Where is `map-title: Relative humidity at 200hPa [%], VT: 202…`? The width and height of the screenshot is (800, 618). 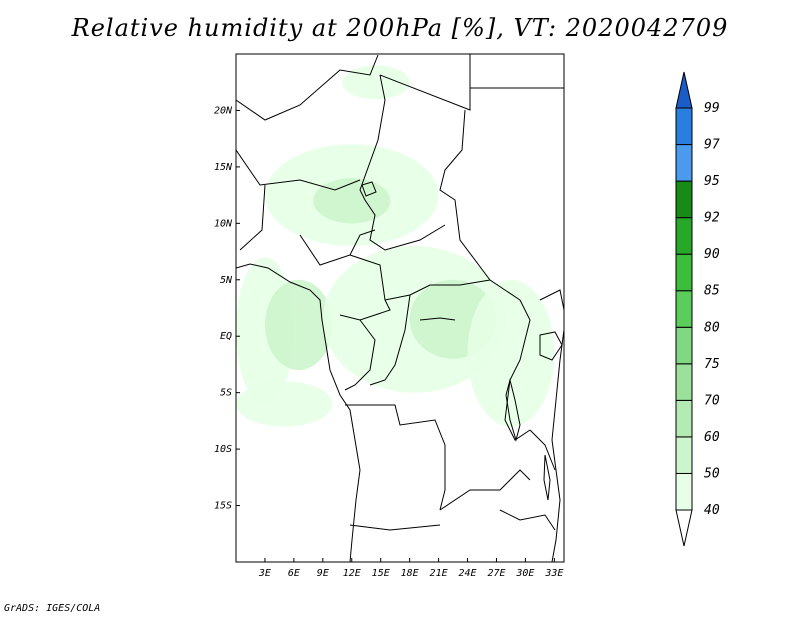 map-title: Relative humidity at 200hPa [%], VT: 202… is located at coordinates (400, 28).